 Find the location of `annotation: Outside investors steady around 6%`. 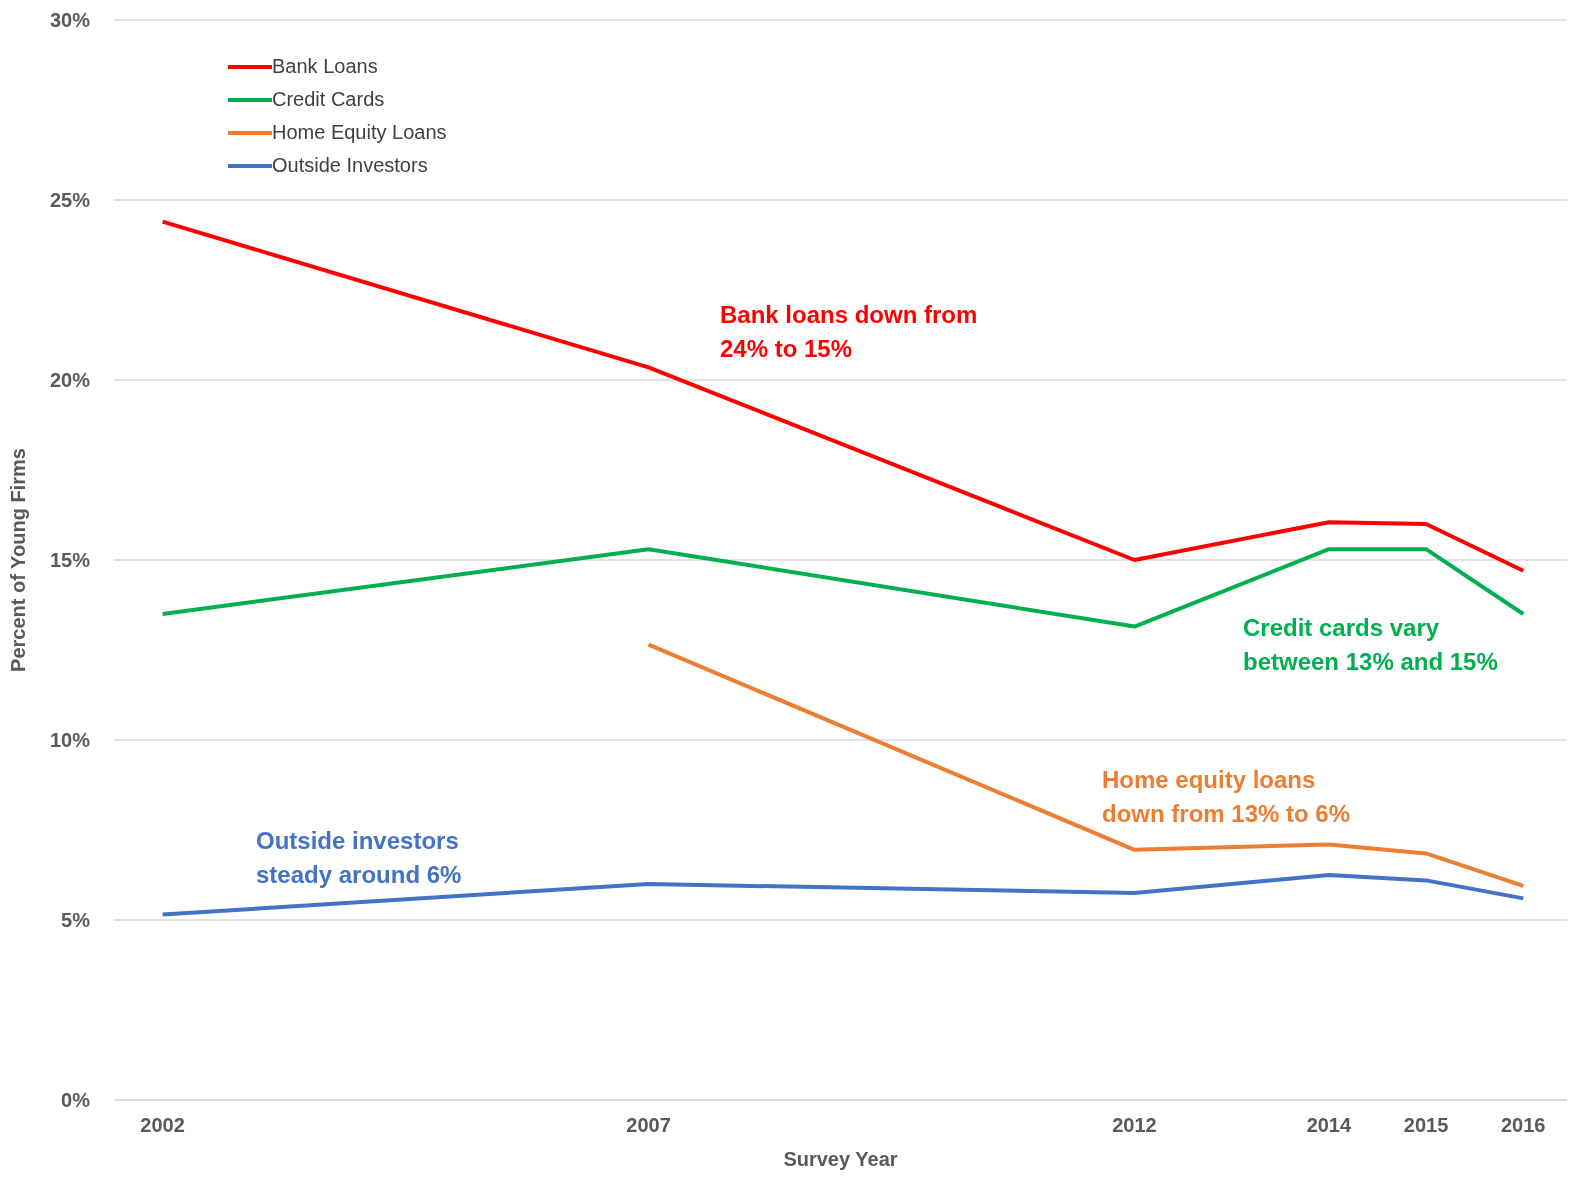

annotation: Outside investors steady around 6% is located at coordinates (359, 858).